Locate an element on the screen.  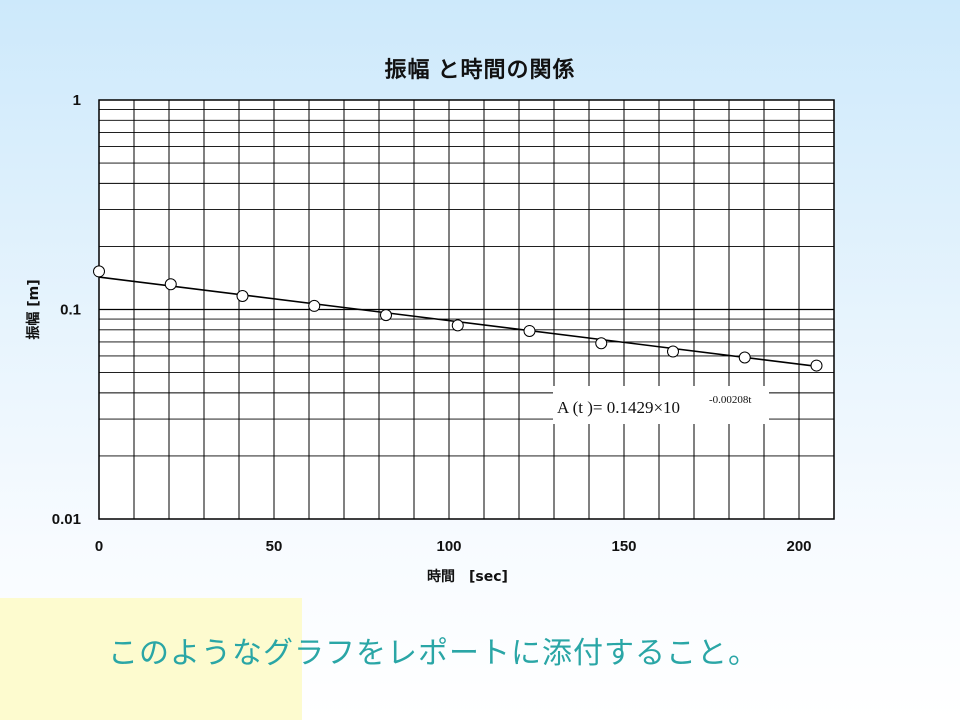
x-axis-label: 時間 [sec] is located at coordinates (467, 576).